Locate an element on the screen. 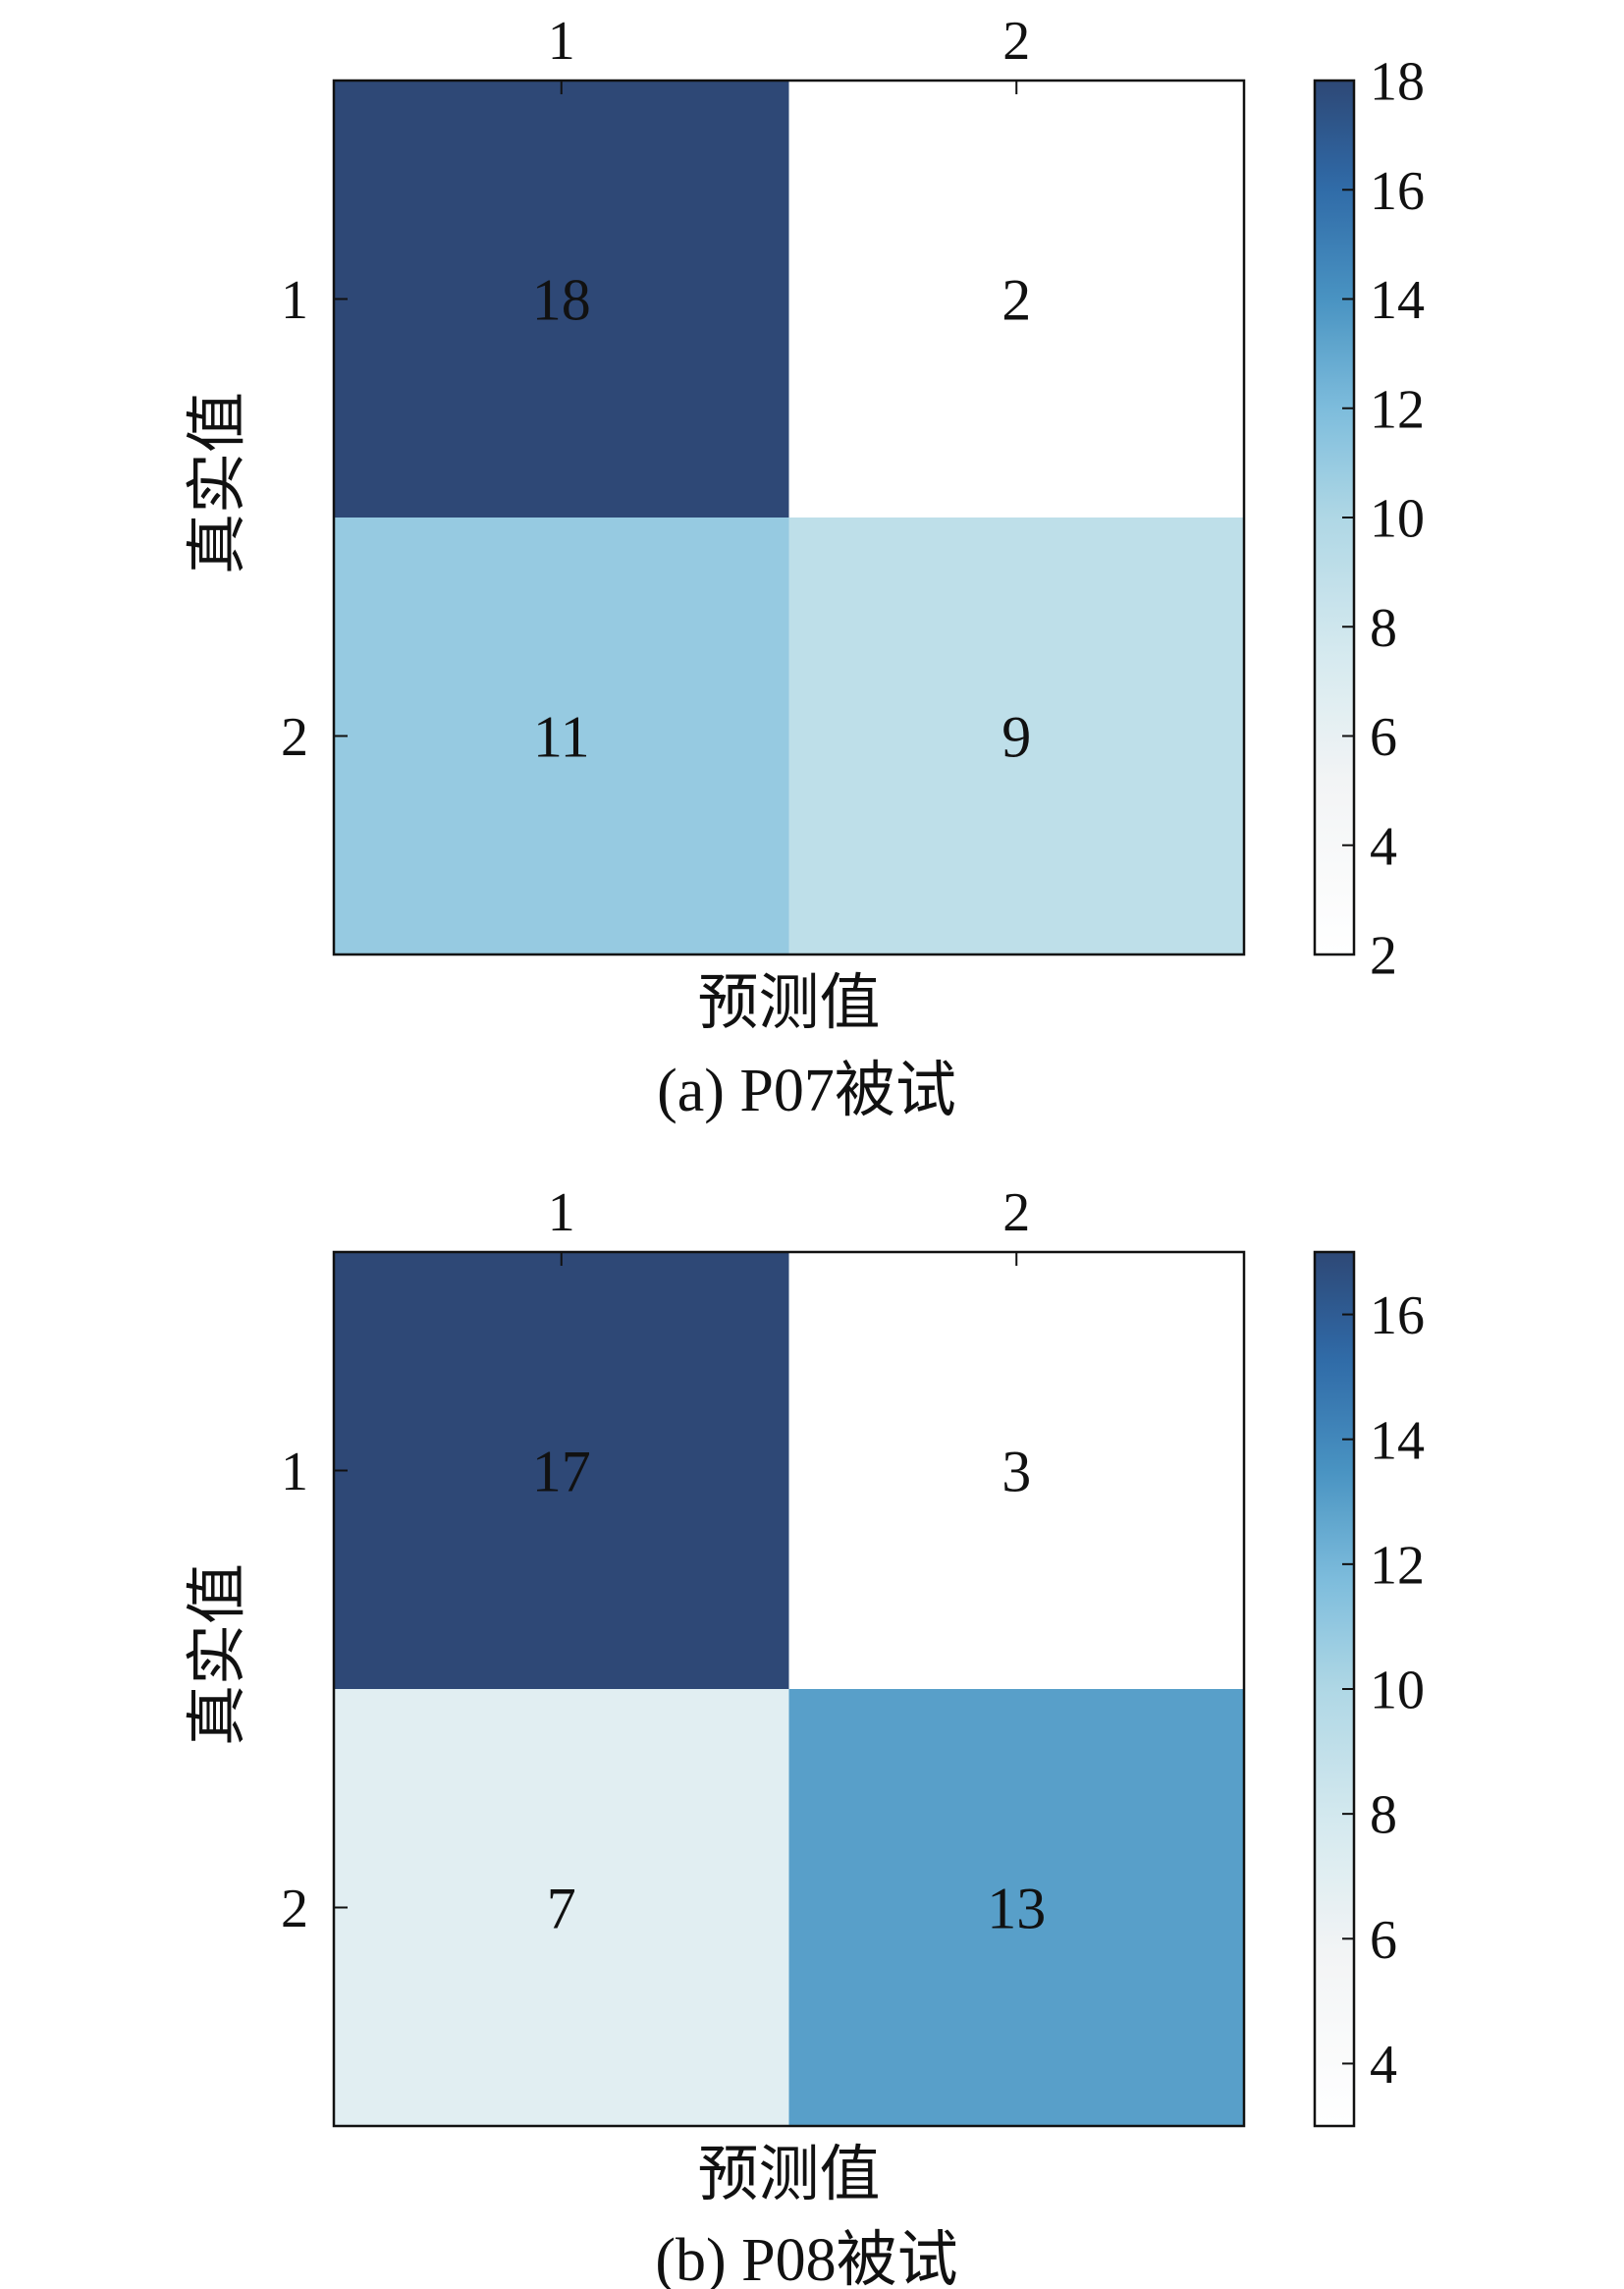  cell-value-label: 18 is located at coordinates (561, 300).